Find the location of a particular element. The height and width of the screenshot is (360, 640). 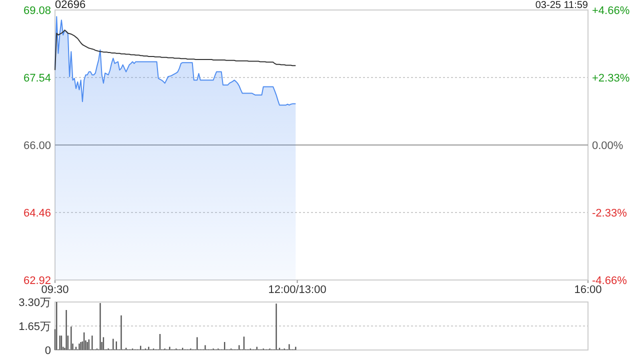

y2-tick-label: -4.66% is located at coordinates (610, 281).